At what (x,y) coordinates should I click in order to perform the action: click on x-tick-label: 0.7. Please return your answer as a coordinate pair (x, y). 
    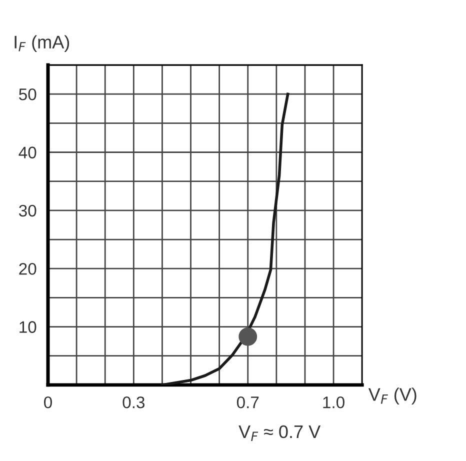
    Looking at the image, I should click on (247, 402).